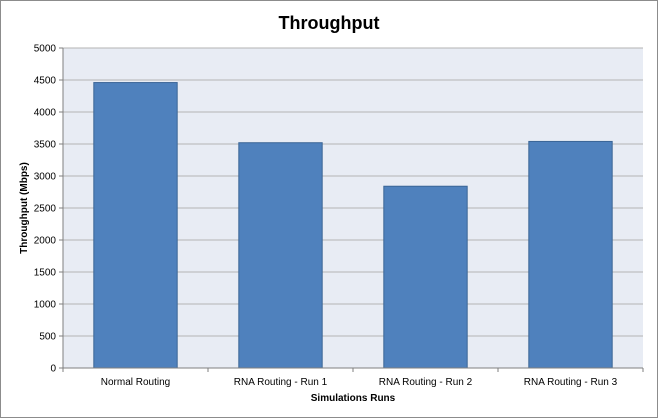  I want to click on y-tick-label: 3500, so click(45, 145).